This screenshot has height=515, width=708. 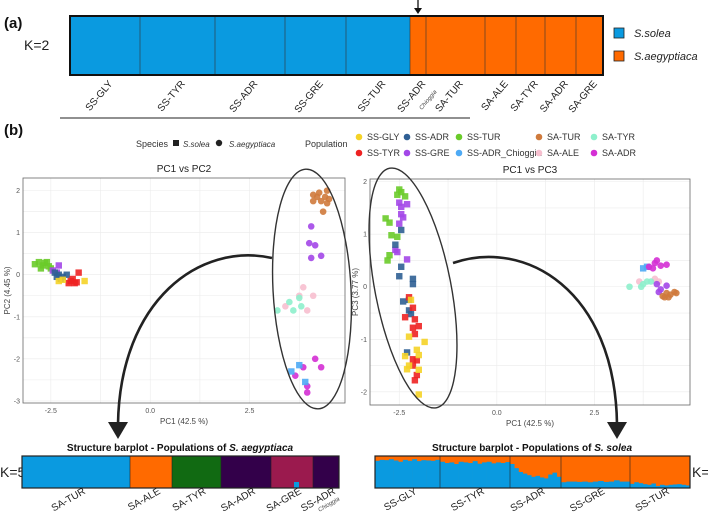 What do you see at coordinates (484, 137) in the screenshot?
I see `population-legend-label: SS-TUR` at bounding box center [484, 137].